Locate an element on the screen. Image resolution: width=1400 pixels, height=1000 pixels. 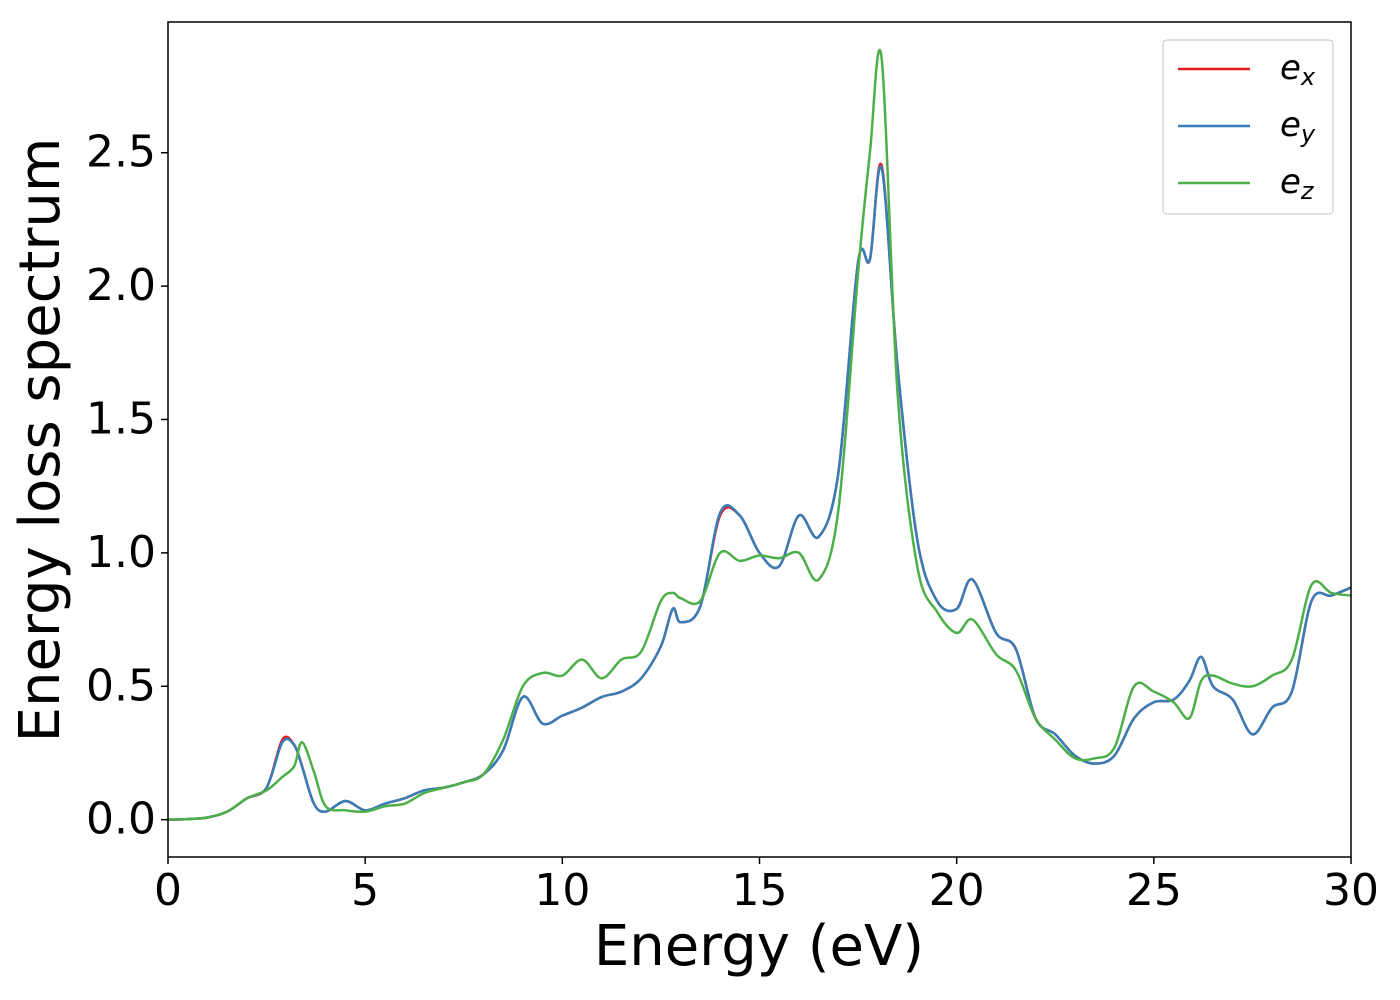
x-tick-label: 5 is located at coordinates (365, 890).